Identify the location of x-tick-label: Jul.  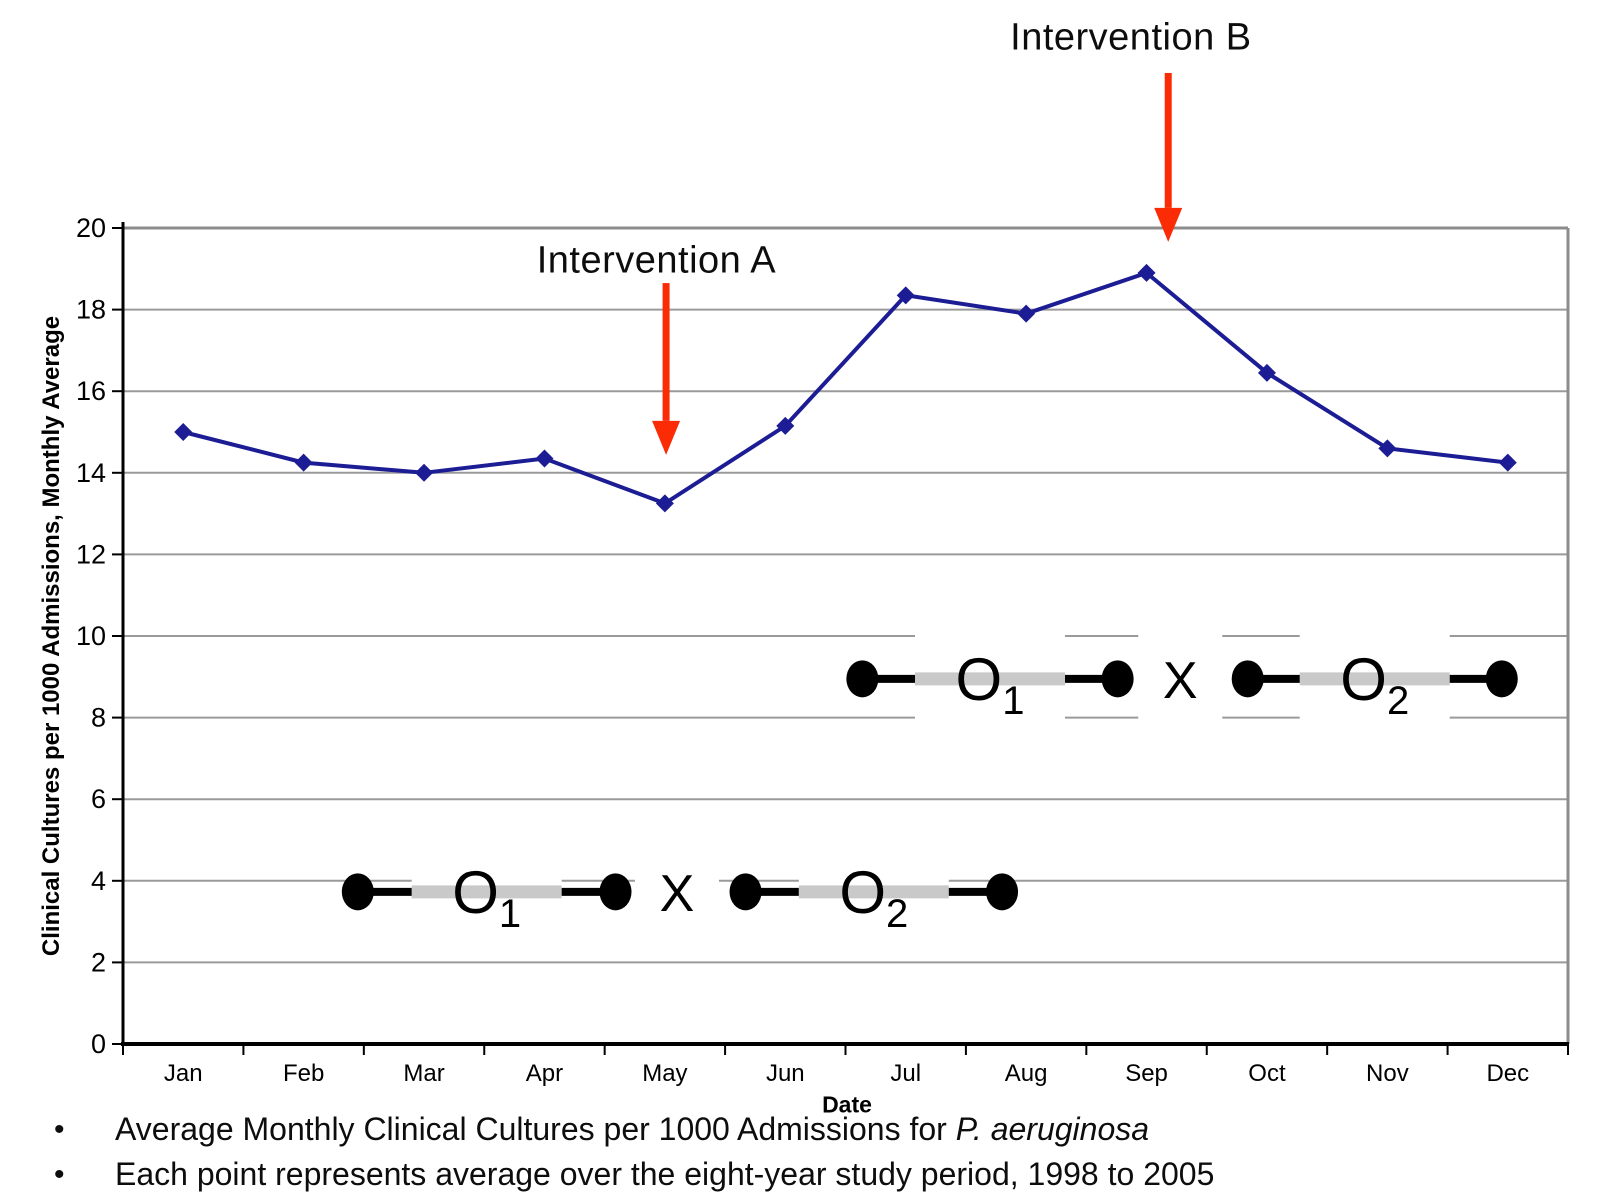
(905, 1073).